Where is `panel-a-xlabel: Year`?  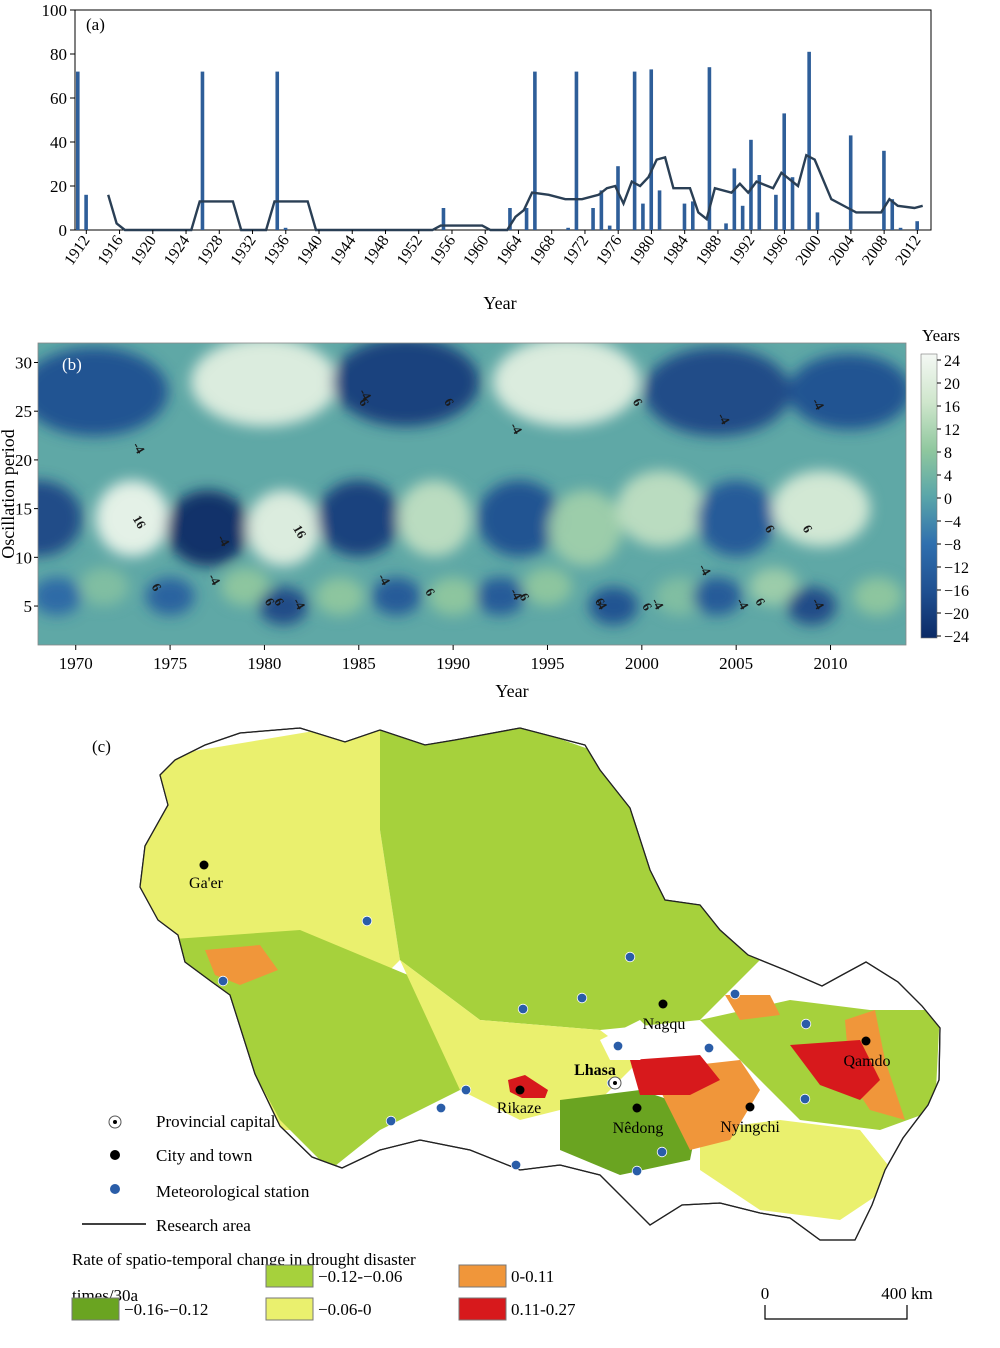
panel-a-xlabel: Year is located at coordinates (499, 303).